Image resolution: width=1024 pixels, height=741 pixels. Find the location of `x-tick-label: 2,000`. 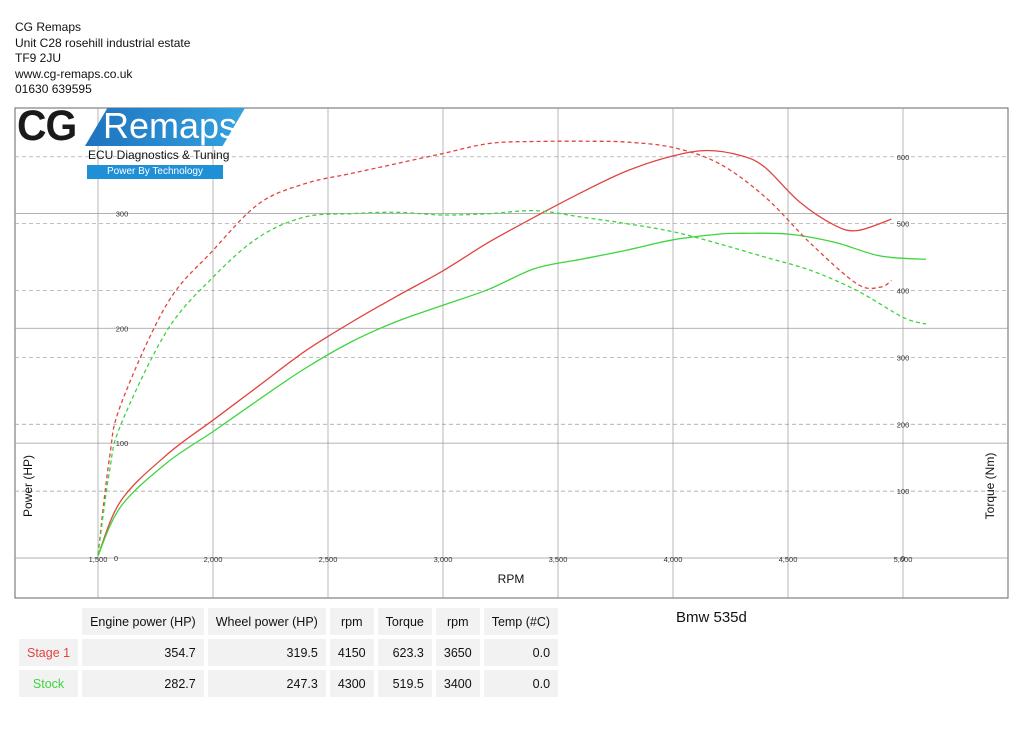

x-tick-label: 2,000 is located at coordinates (213, 559).